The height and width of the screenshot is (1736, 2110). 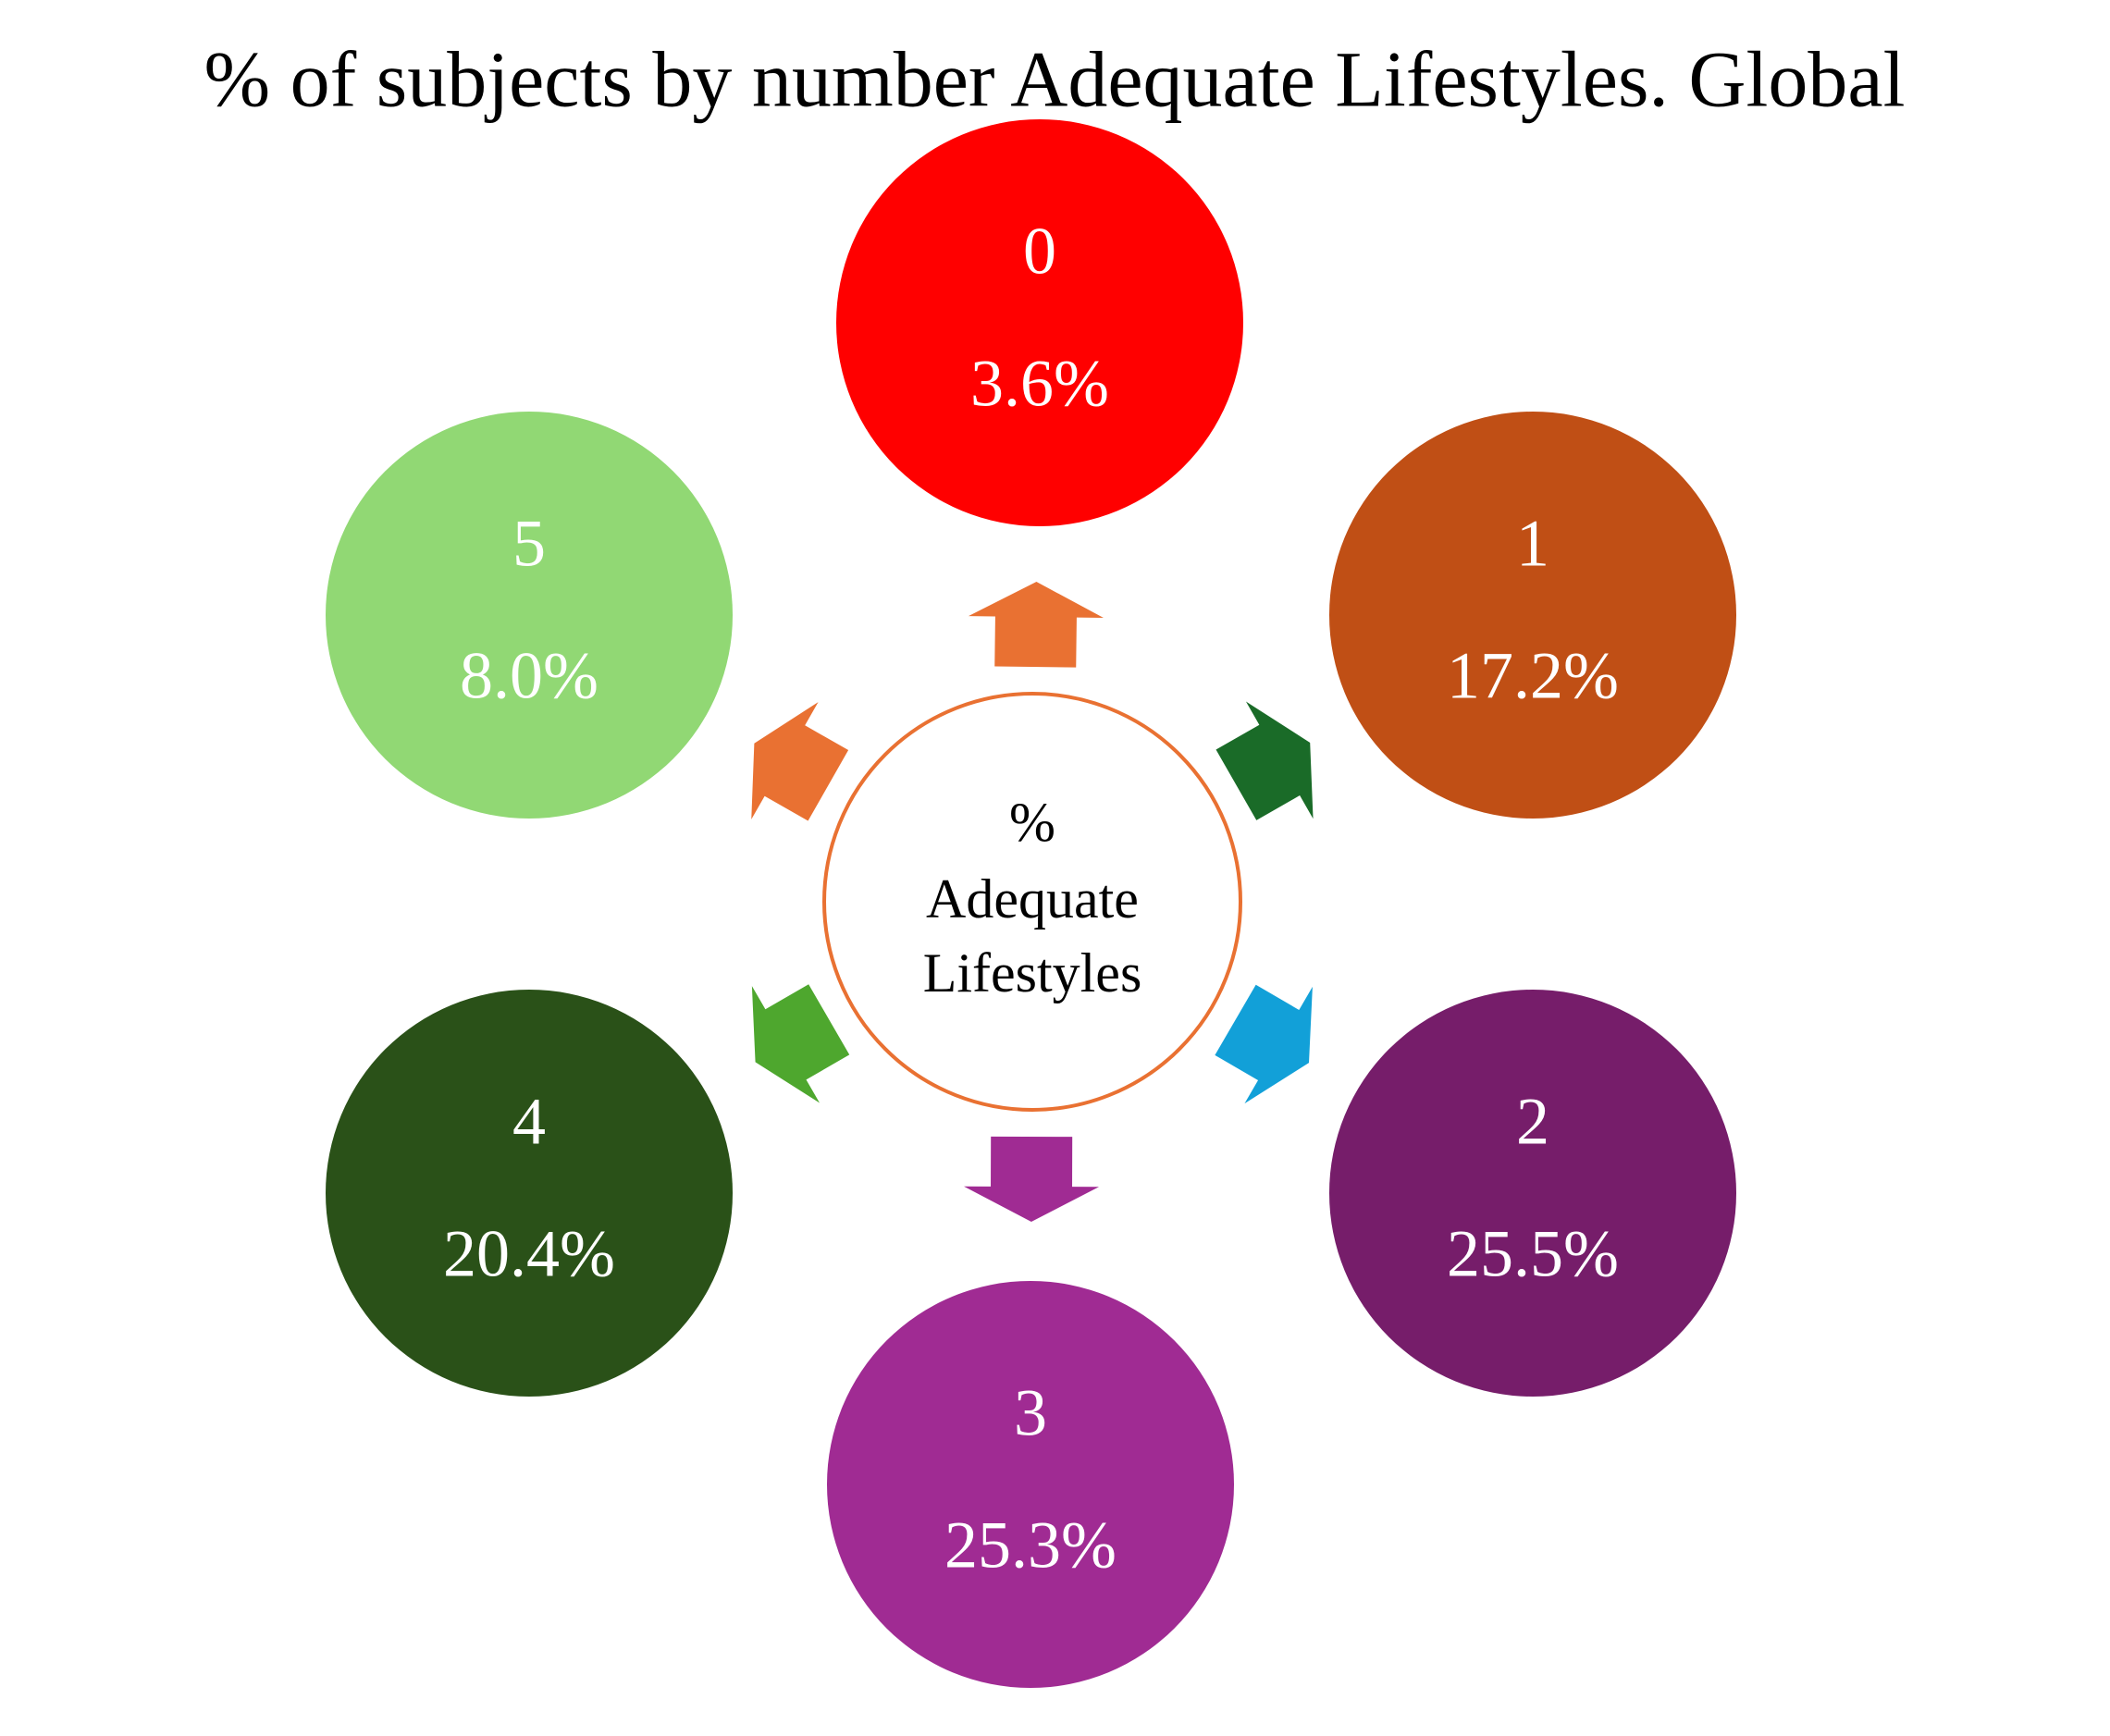 I want to click on node-label: 4, so click(x=529, y=1122).